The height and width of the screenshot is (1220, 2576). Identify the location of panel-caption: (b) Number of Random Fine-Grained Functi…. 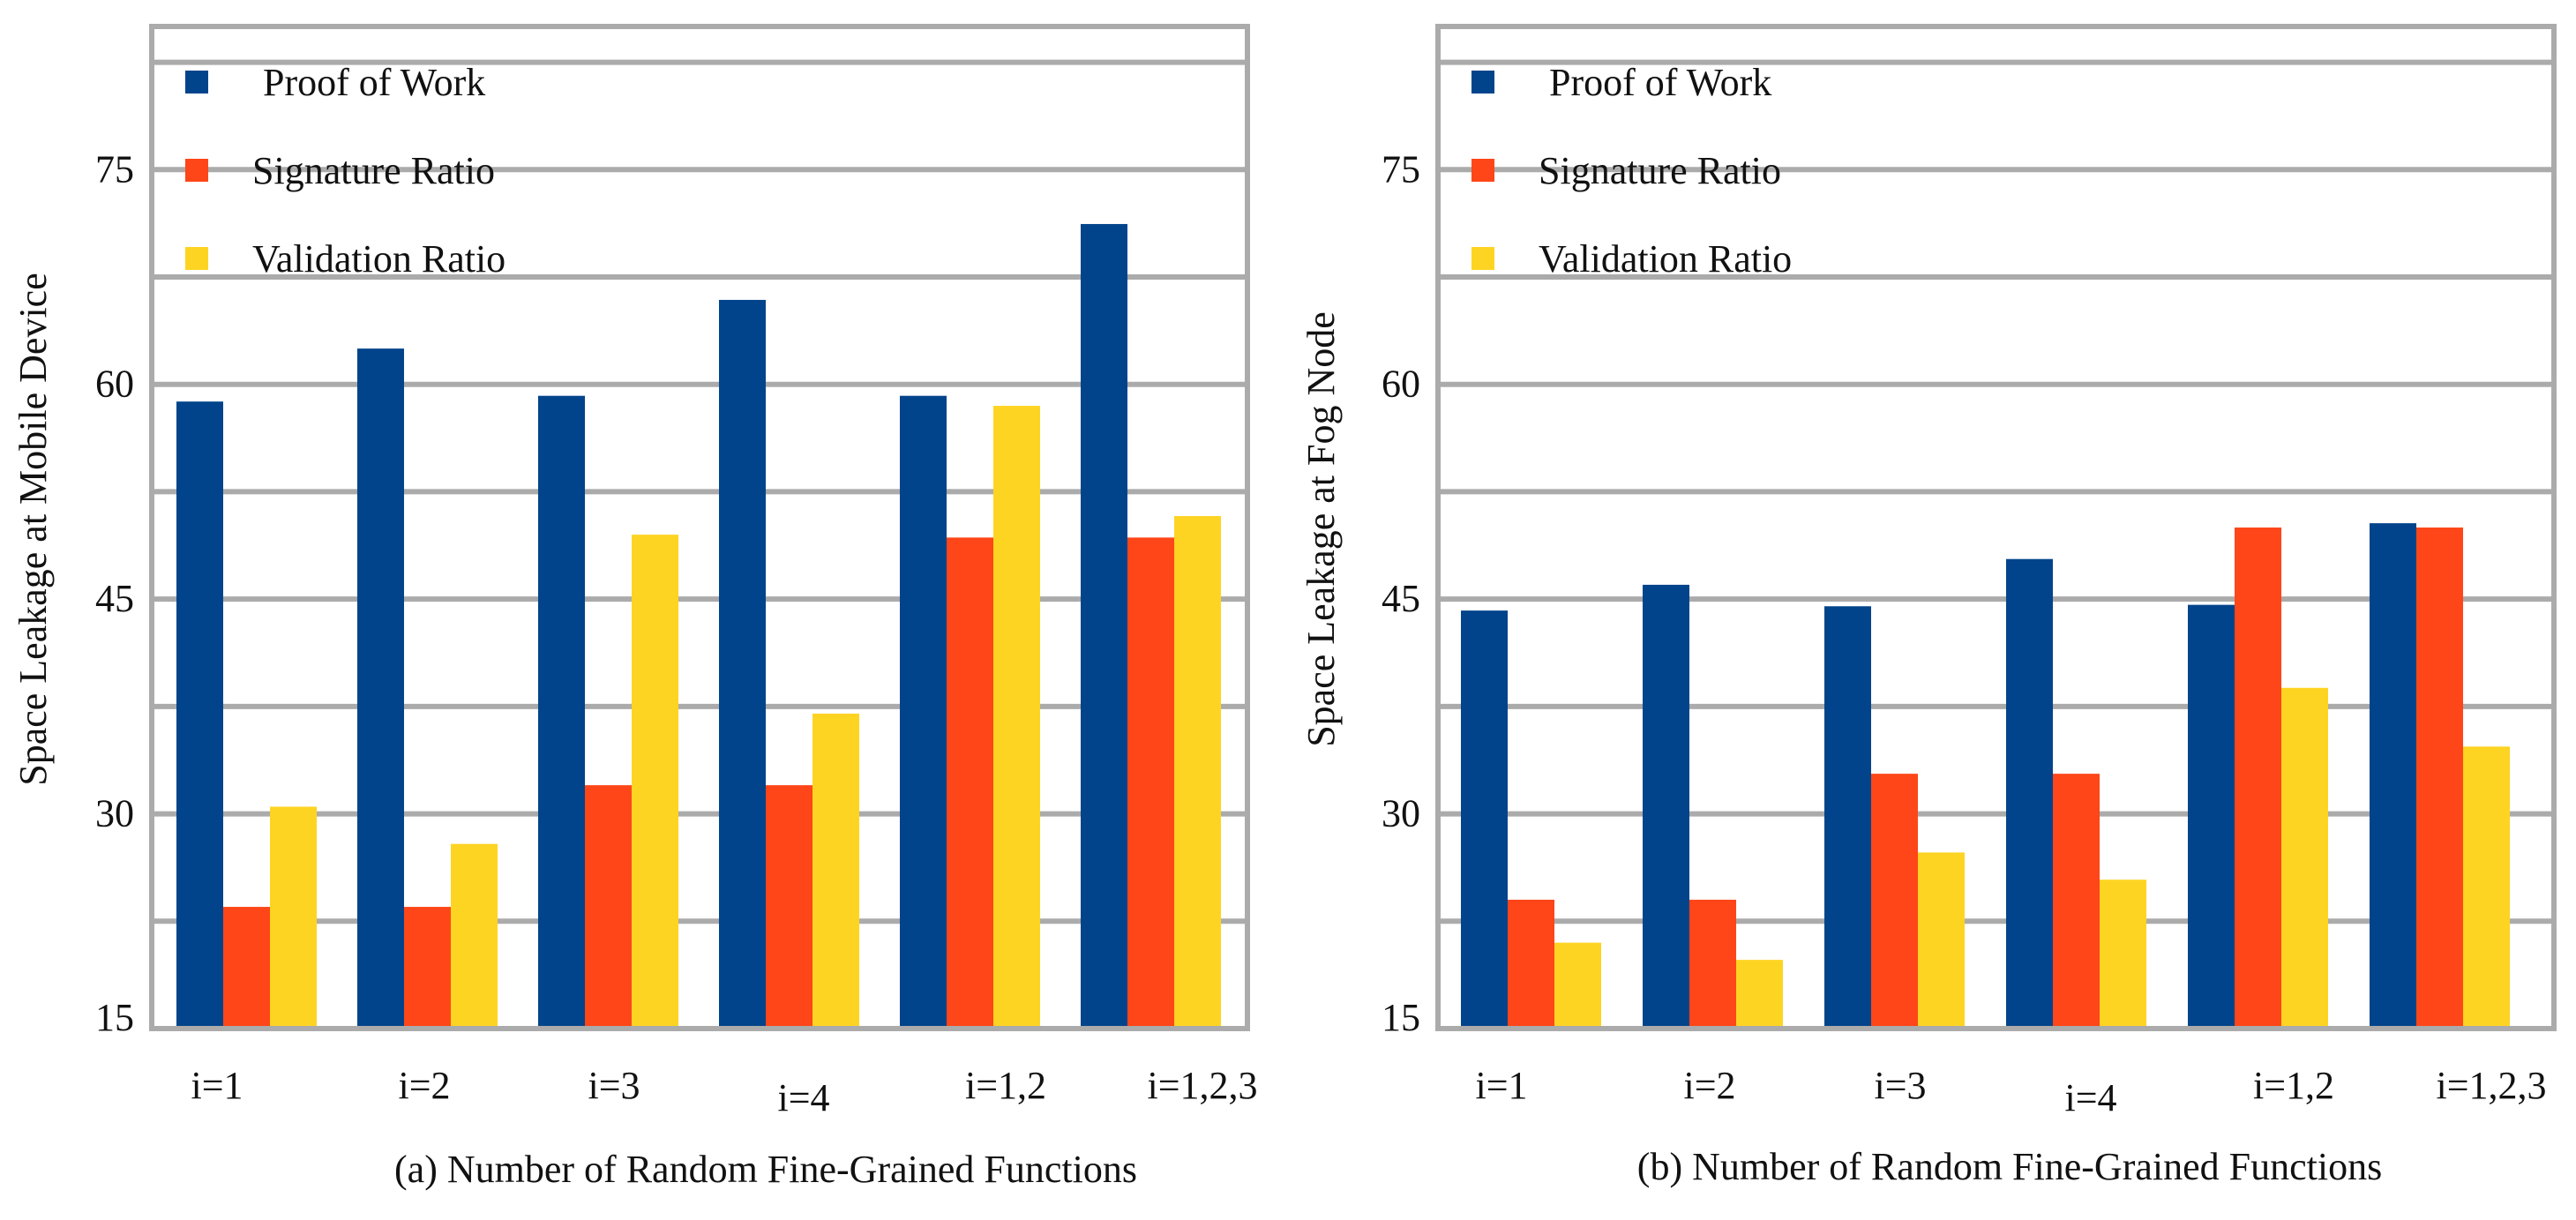
(2010, 1166).